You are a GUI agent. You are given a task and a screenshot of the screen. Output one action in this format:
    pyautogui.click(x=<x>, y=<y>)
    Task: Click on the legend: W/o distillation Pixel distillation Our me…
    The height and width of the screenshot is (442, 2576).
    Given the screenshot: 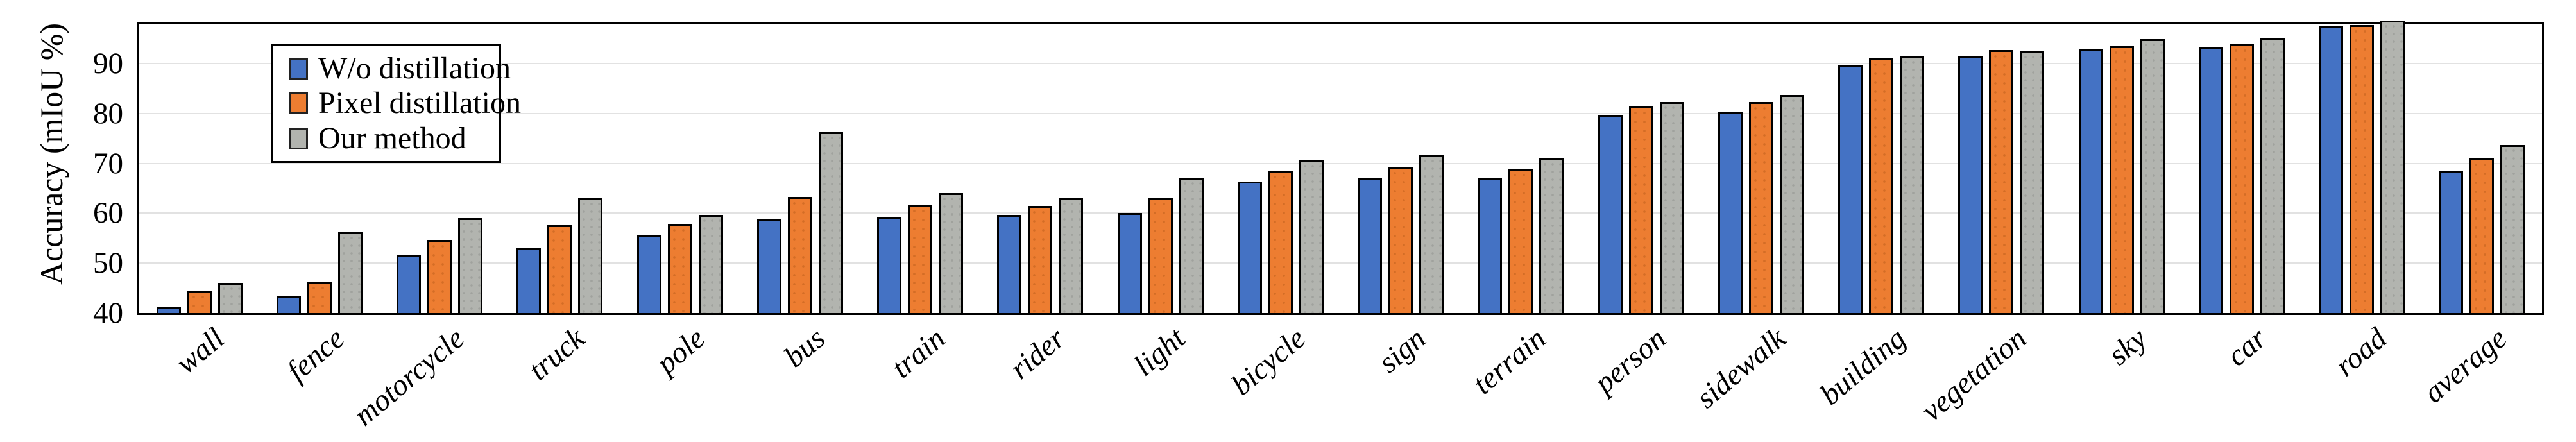 What is the action you would take?
    pyautogui.click(x=396, y=103)
    